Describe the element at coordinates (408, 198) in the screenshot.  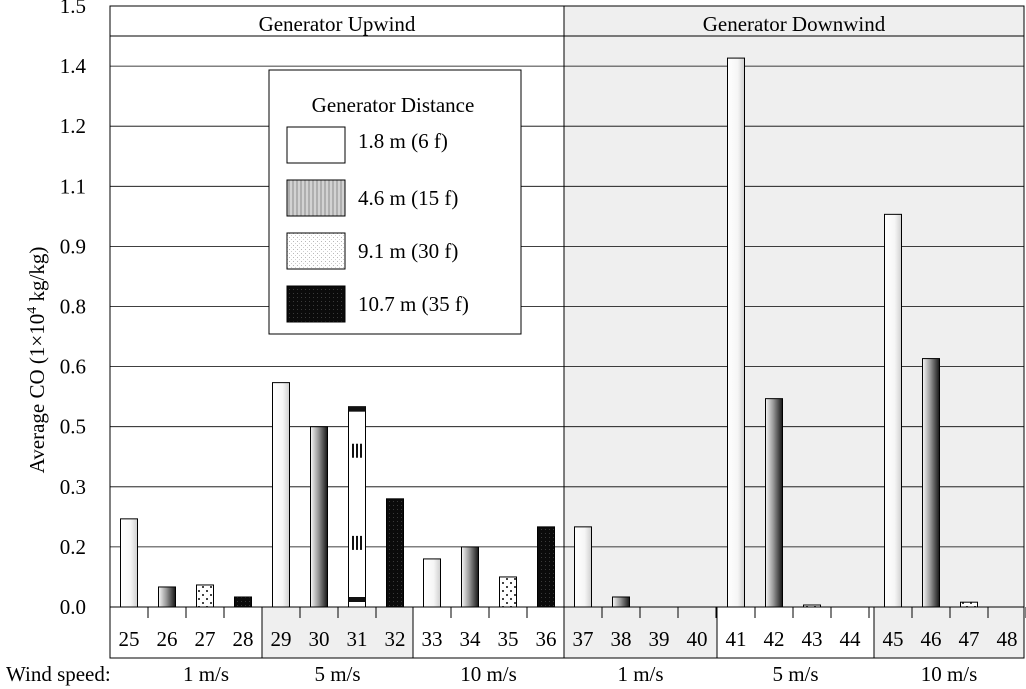
I see `legend-label-4.6m: 4.6 m (15 f)` at that location.